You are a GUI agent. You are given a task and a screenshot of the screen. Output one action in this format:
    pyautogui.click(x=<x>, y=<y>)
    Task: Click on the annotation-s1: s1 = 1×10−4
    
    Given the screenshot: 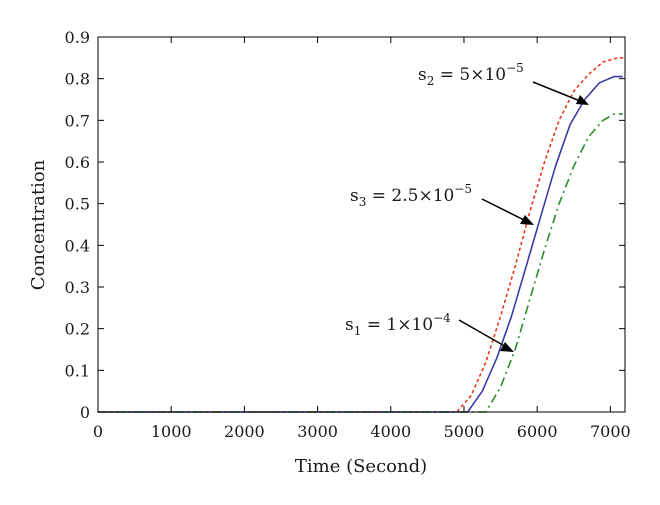 What is the action you would take?
    pyautogui.click(x=398, y=324)
    